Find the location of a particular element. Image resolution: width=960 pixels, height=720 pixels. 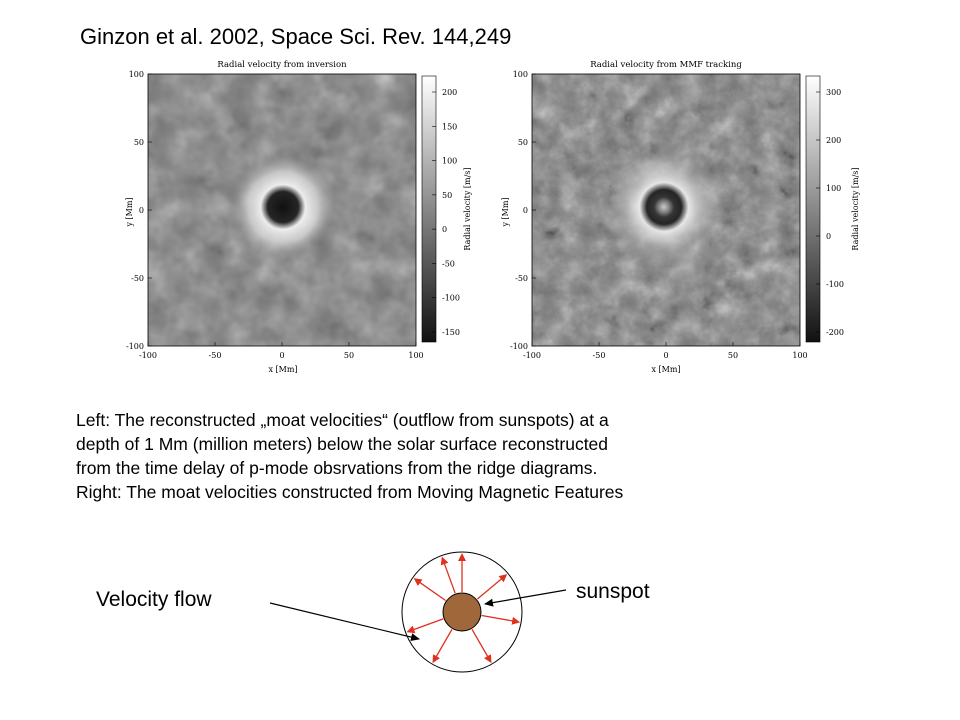

flow-arrows is located at coordinates (463, 608).